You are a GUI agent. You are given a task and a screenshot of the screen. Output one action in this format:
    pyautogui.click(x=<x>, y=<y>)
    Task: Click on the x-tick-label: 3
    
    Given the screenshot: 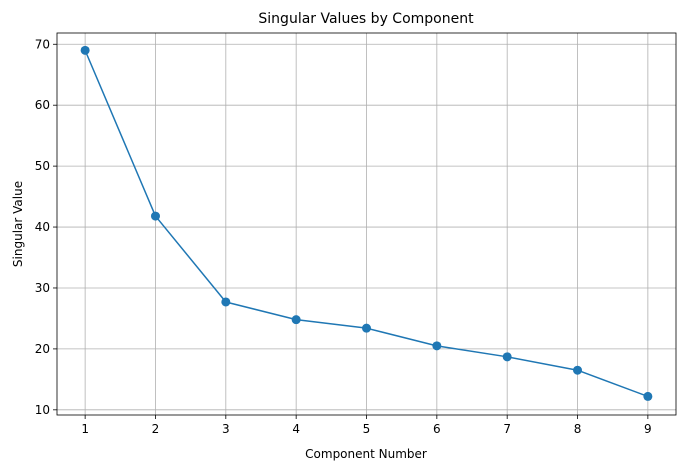 What is the action you would take?
    pyautogui.click(x=226, y=429)
    